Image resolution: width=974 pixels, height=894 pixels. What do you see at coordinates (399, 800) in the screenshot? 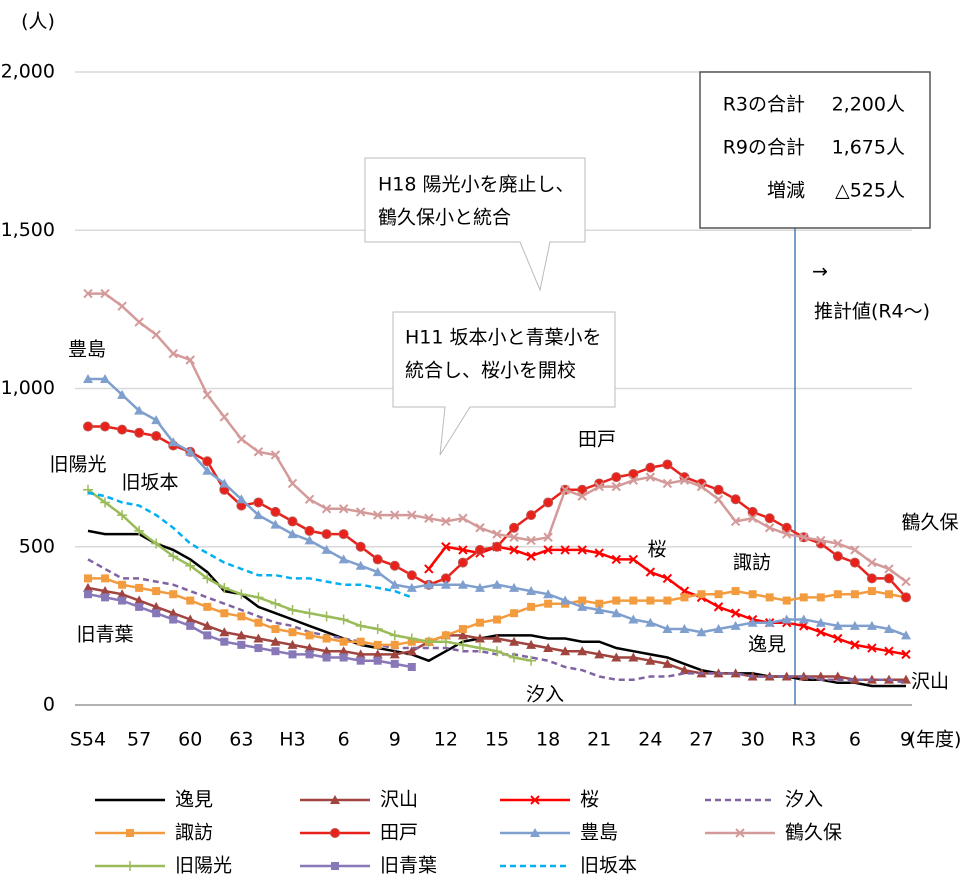
I see `legend-label: 沢山` at bounding box center [399, 800].